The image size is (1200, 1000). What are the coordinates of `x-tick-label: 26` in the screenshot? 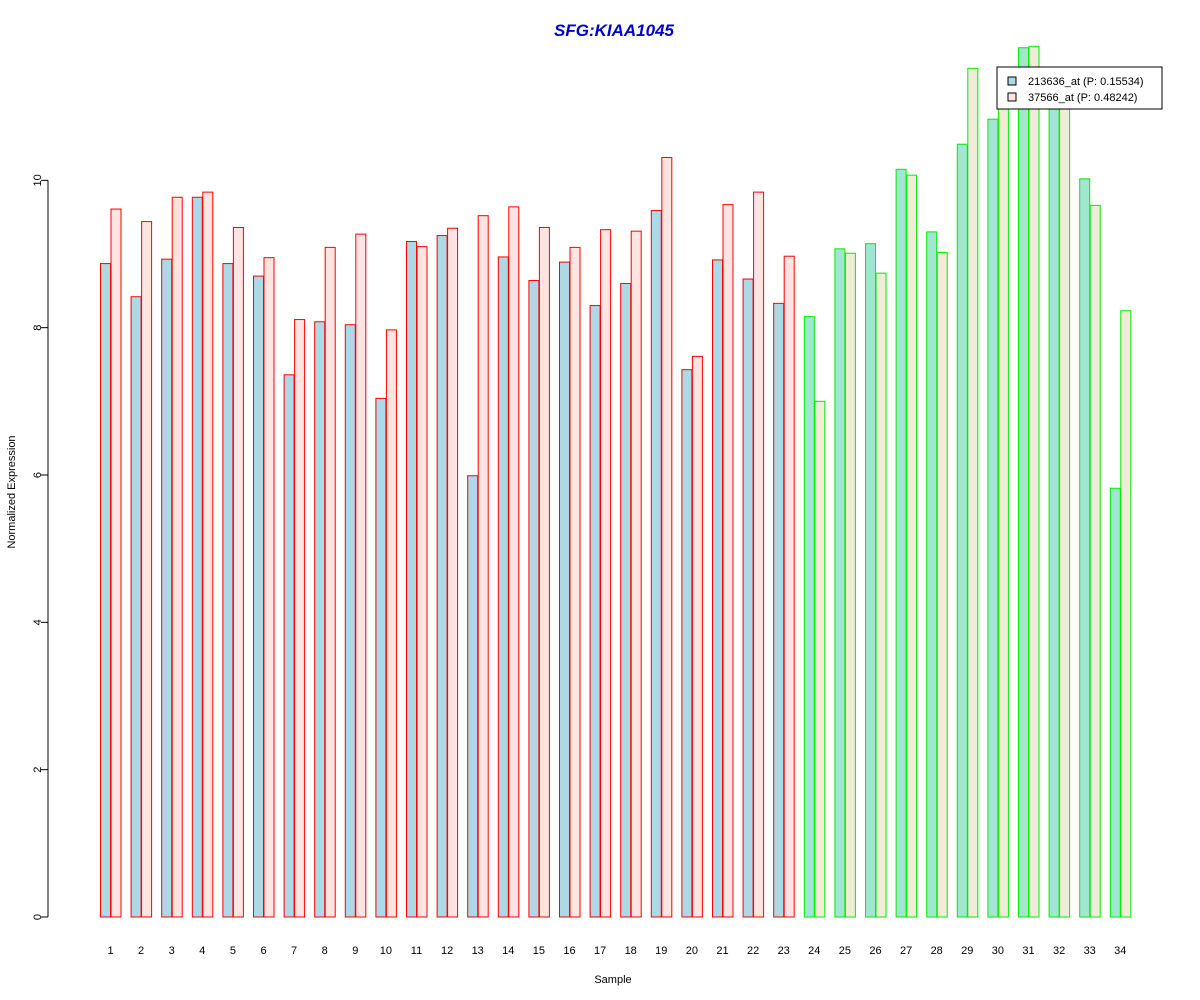 It's located at (875, 951).